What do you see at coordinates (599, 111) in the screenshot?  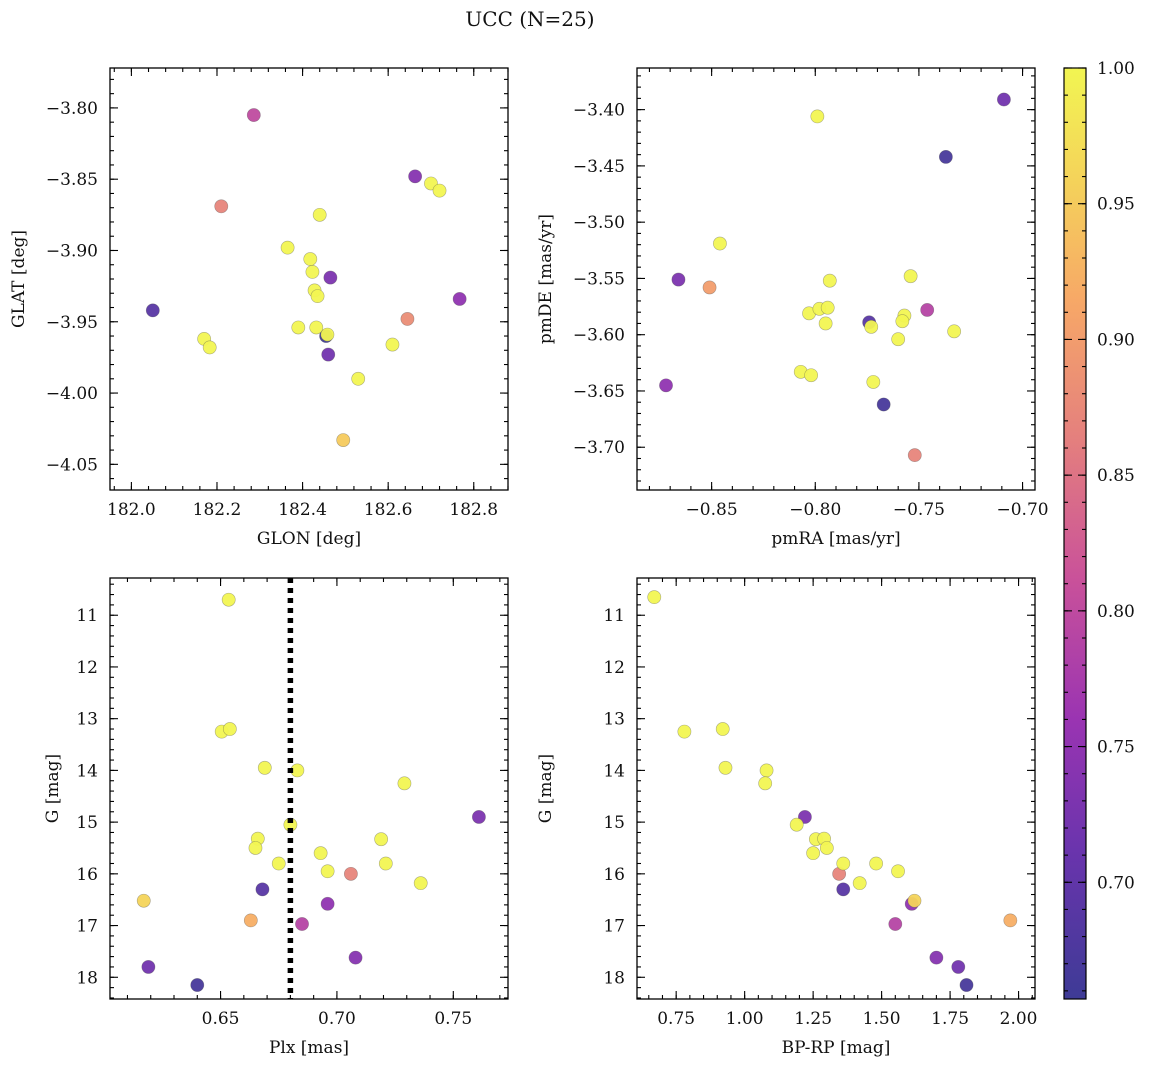 I see `y-tick-label: −3.40` at bounding box center [599, 111].